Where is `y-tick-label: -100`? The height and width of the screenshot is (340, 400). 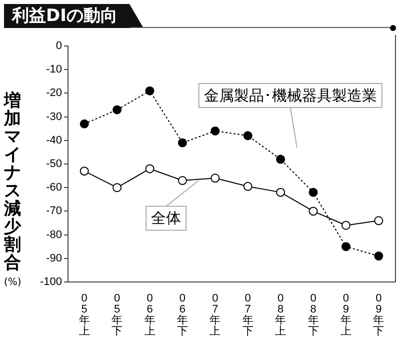
y-tick-label: -100 is located at coordinates (51, 282).